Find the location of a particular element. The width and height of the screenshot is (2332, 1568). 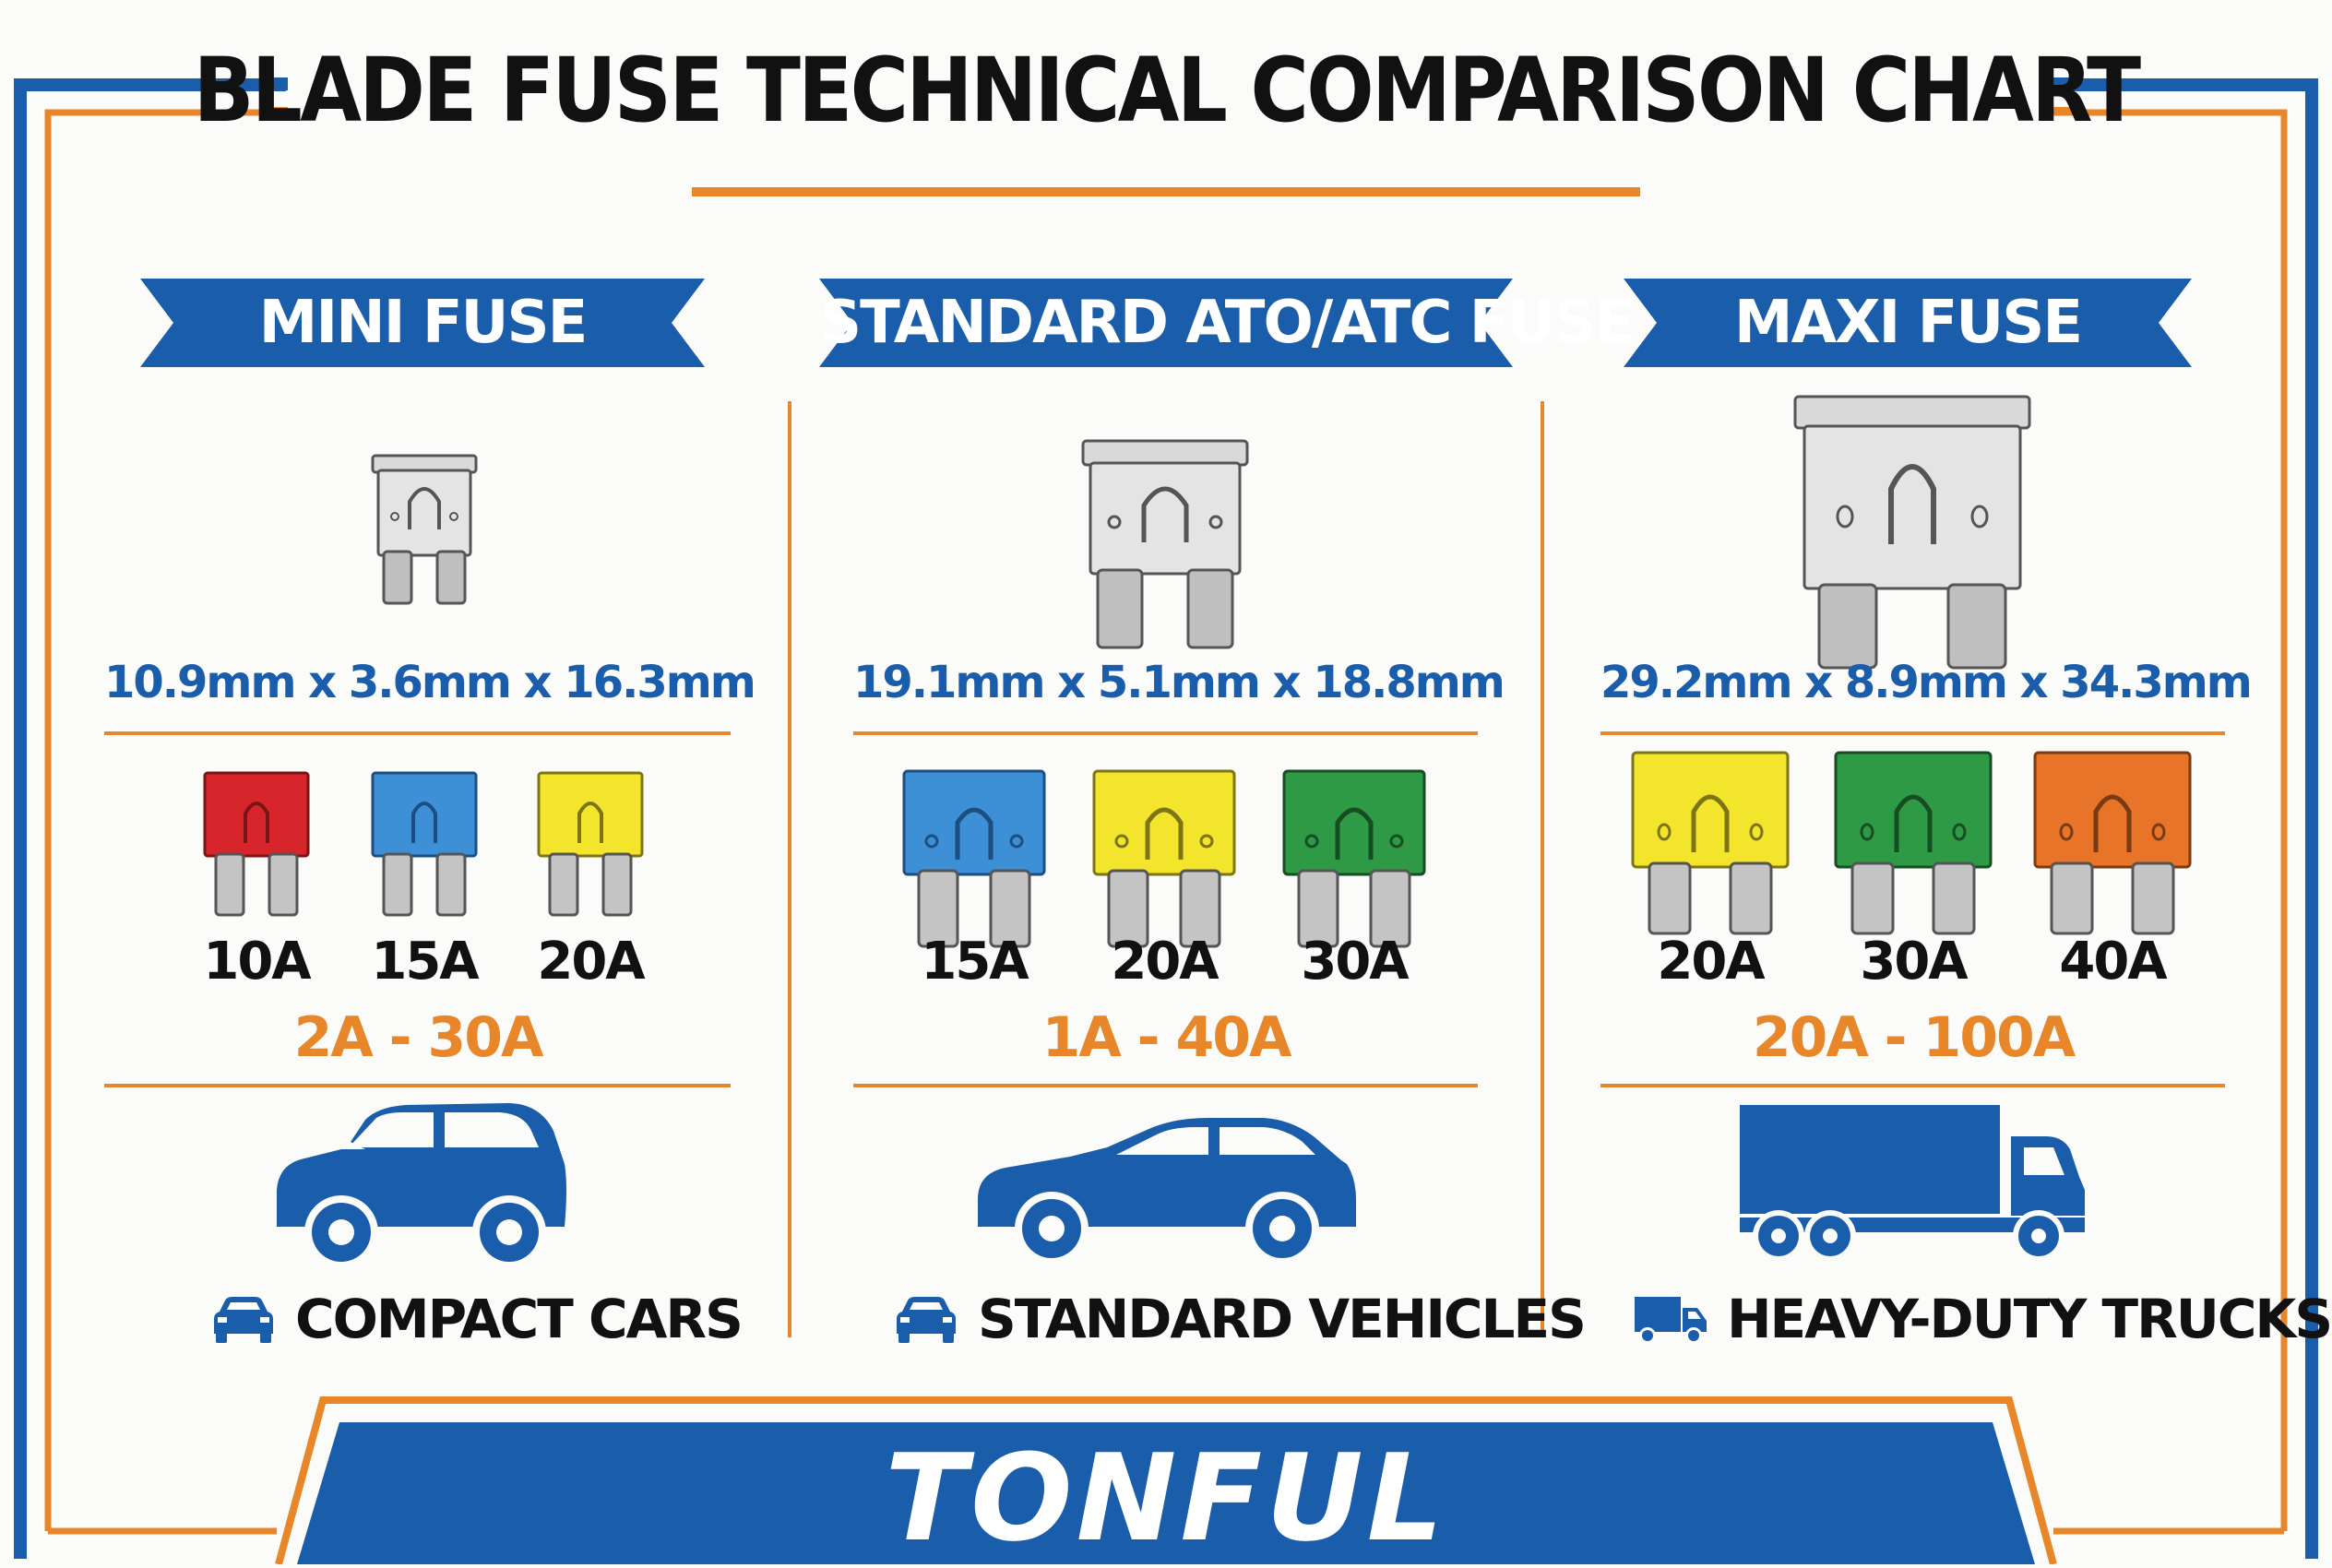

fuse-20a-yellow is located at coordinates (591, 844).